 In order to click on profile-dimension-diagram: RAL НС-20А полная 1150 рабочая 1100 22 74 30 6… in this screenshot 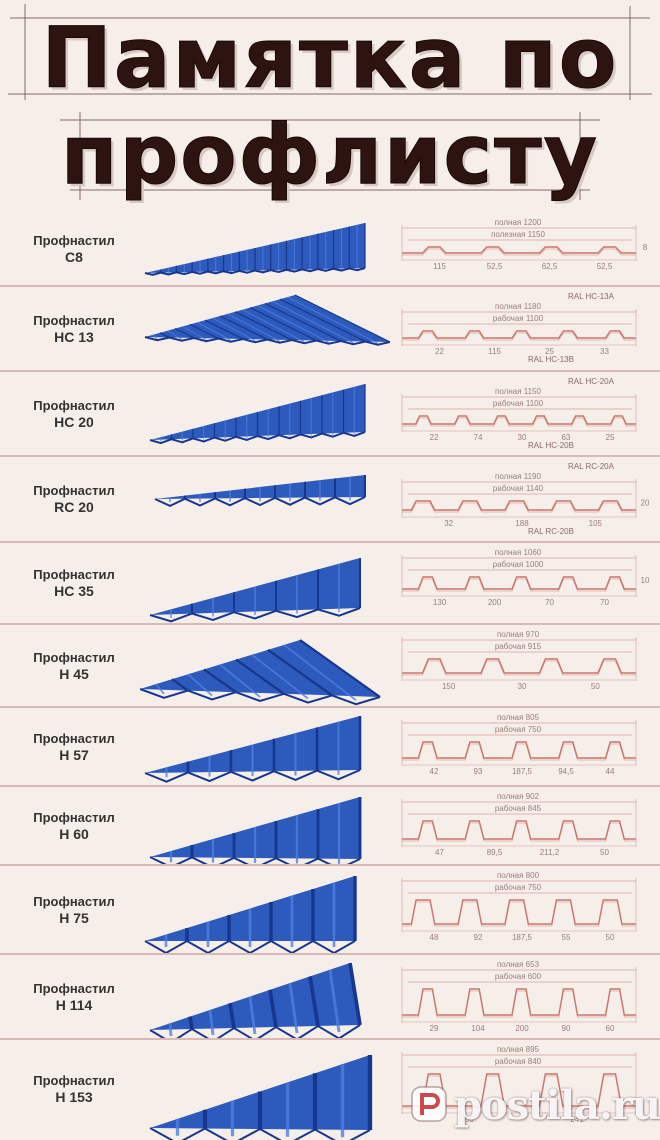, I will do `click(519, 413)`.